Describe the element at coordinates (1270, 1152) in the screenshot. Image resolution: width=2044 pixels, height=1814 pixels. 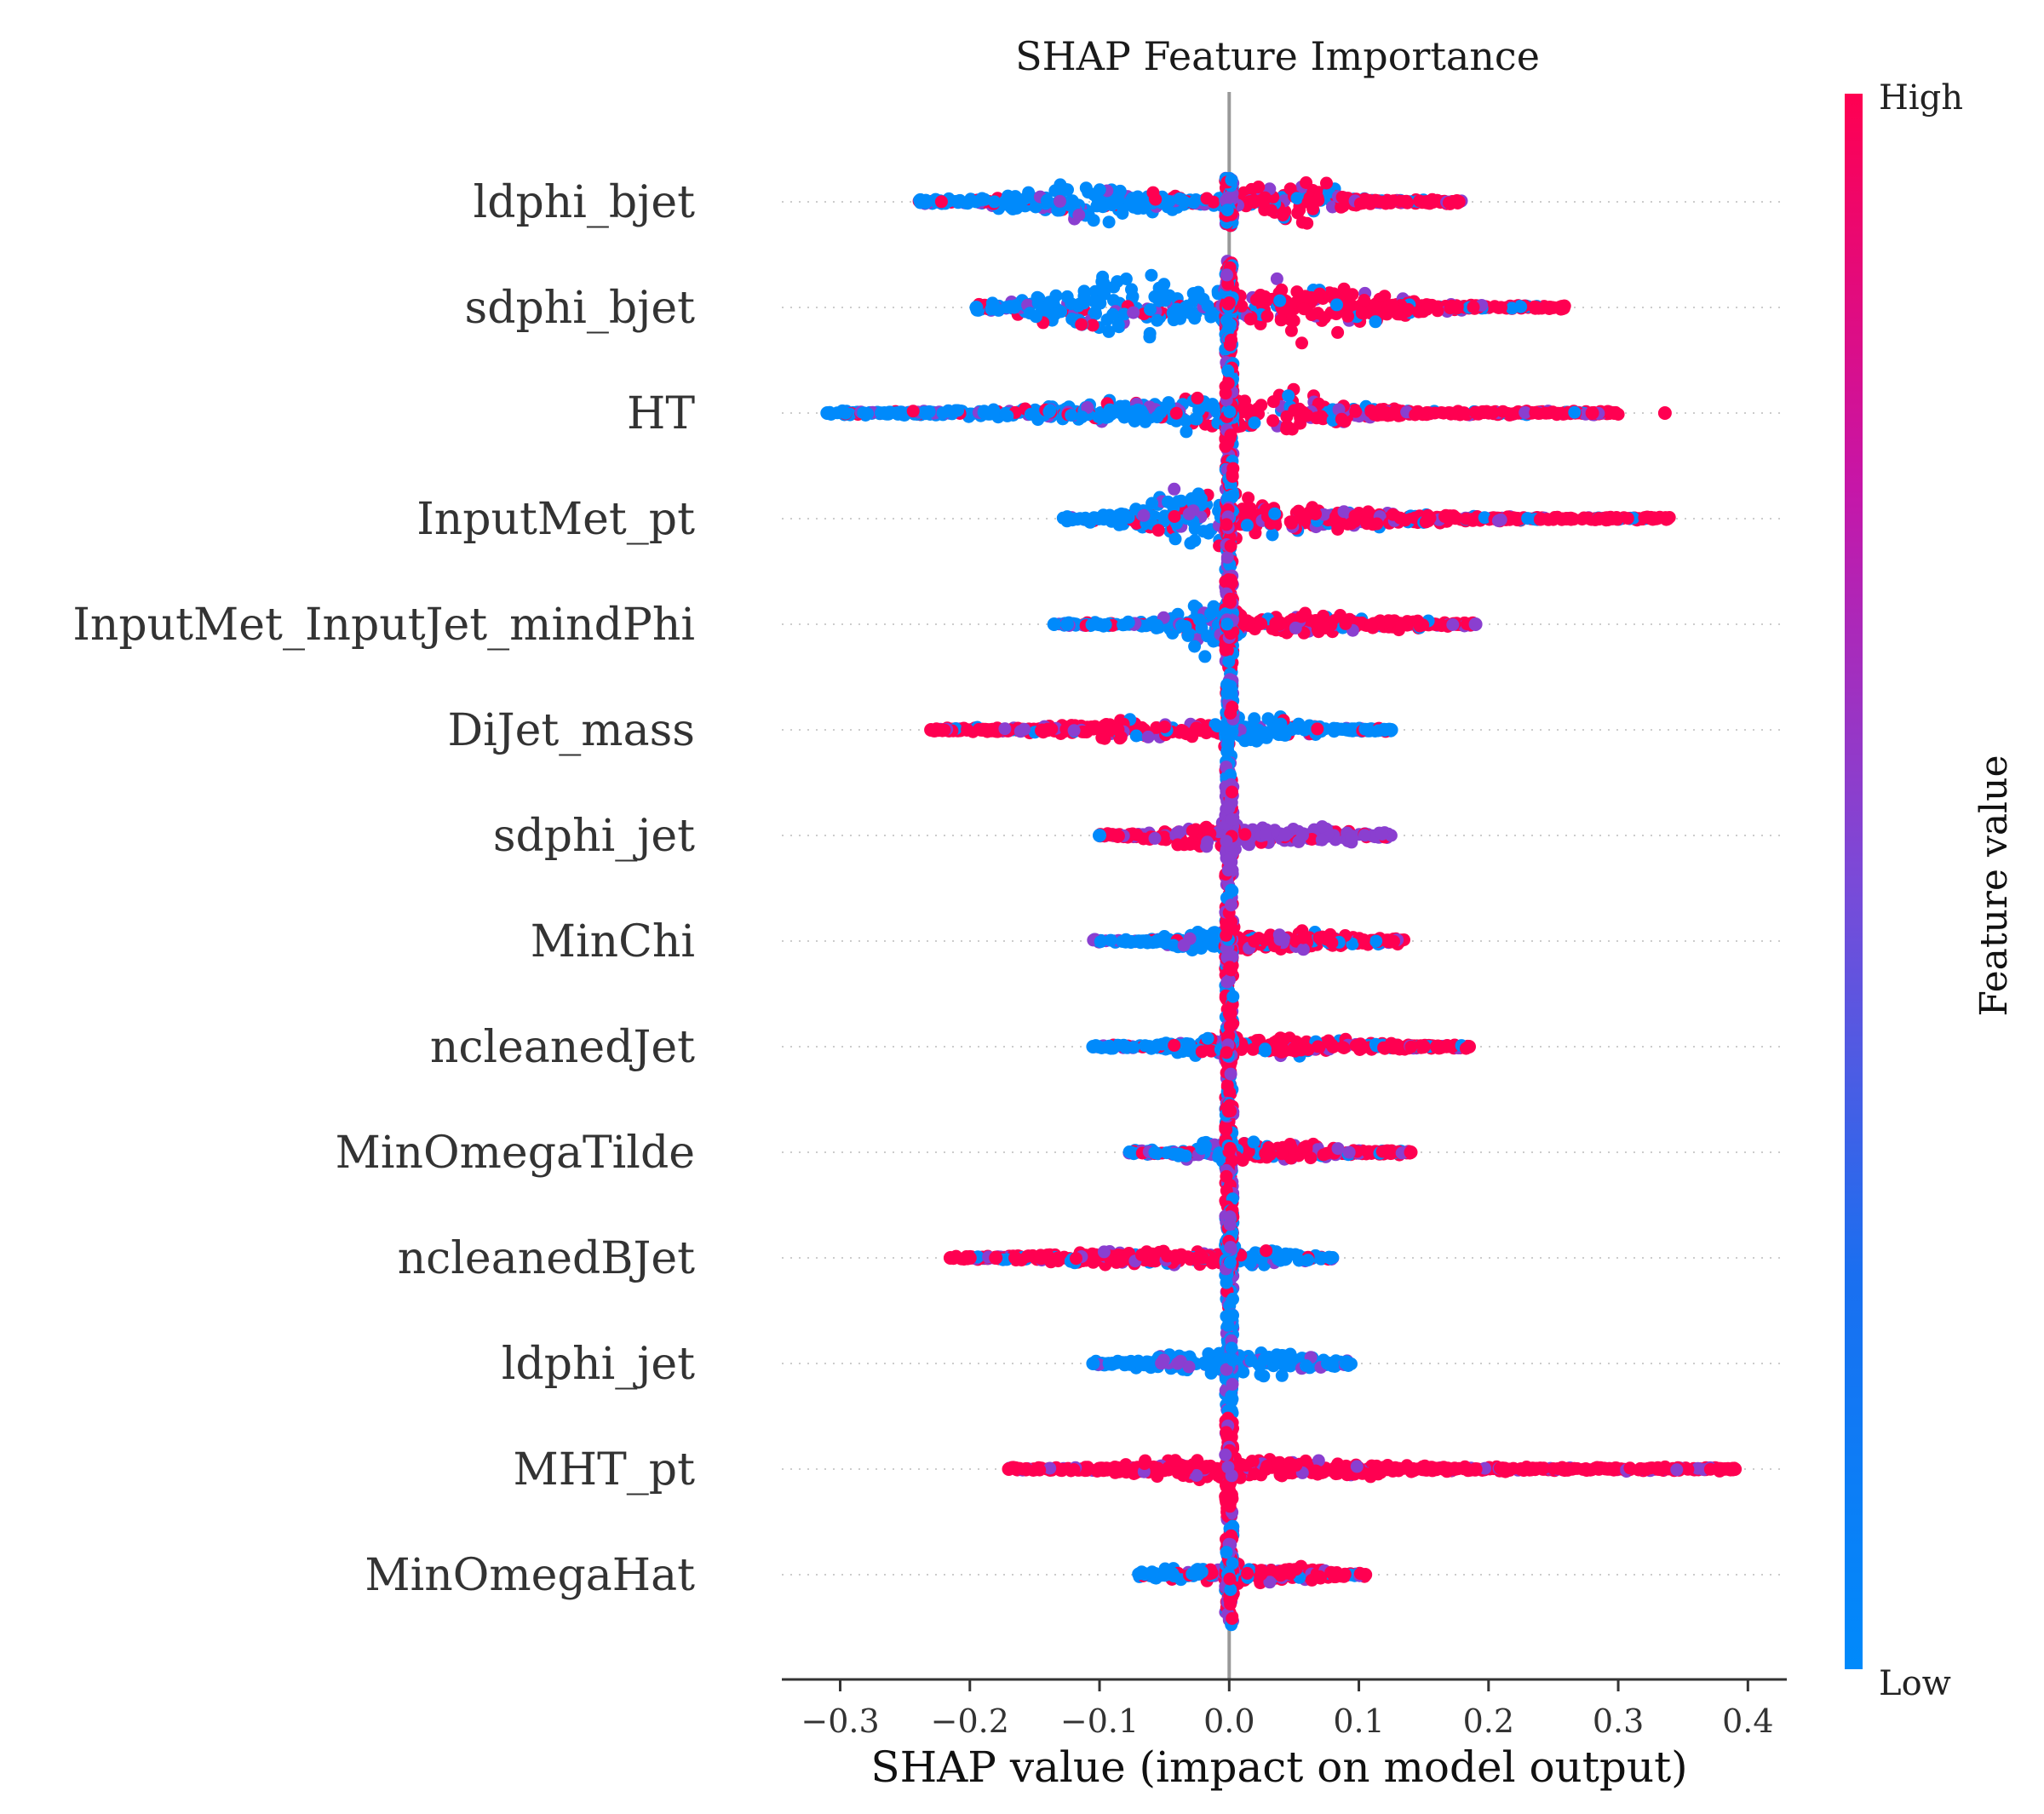
I see `feature-points-MinOmegaTilde` at that location.